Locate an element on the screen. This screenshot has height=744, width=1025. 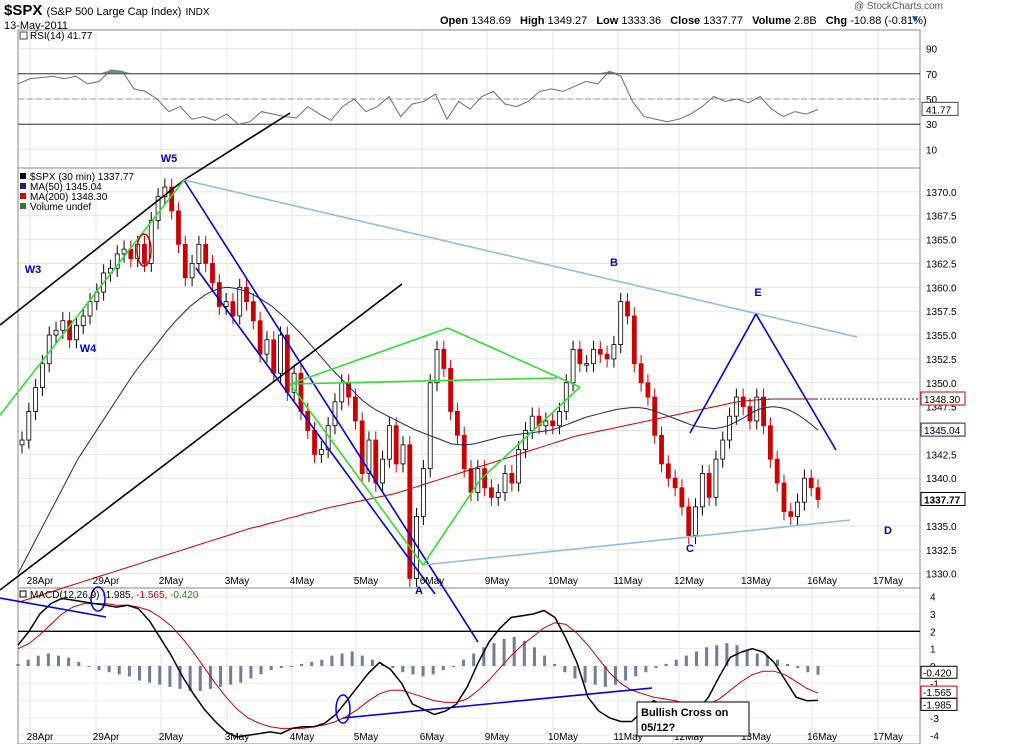
macd-legend-part: -1.565, is located at coordinates (153, 595).